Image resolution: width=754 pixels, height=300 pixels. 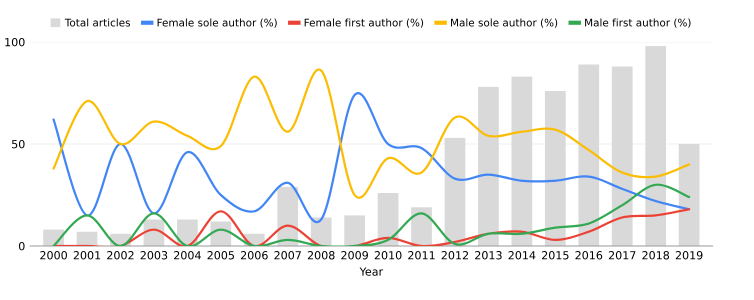 What do you see at coordinates (638, 23) in the screenshot?
I see `legend-label: Male first author (%)` at bounding box center [638, 23].